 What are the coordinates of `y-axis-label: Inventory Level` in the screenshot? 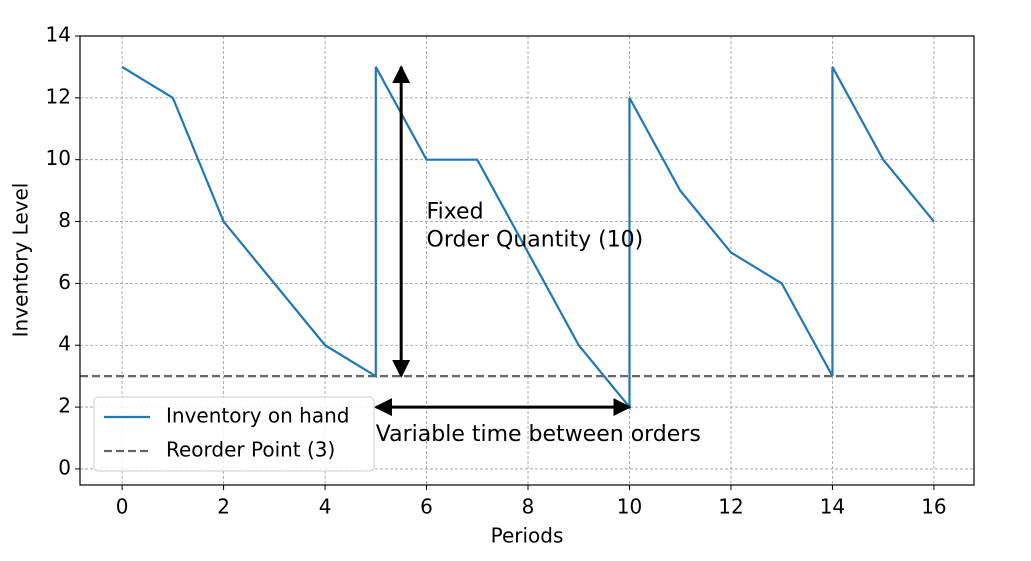 It's located at (21, 260).